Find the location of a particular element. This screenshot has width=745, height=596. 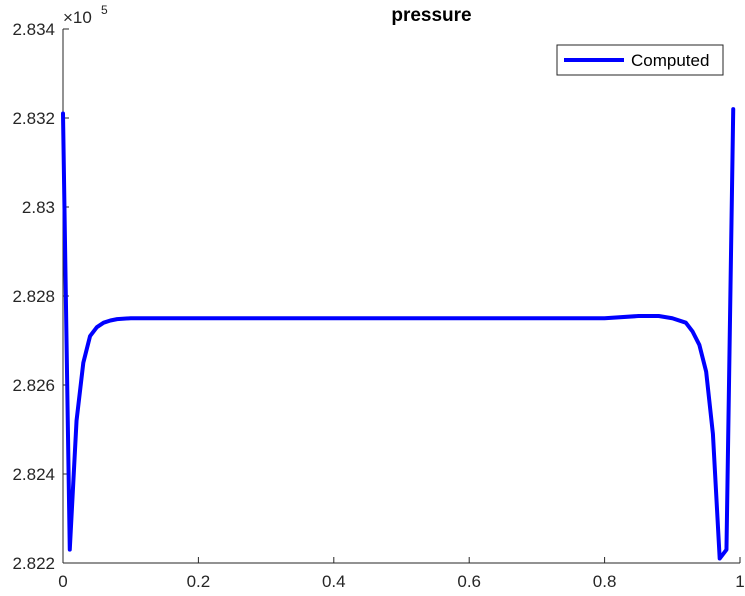

x-tick-label: 0.8 is located at coordinates (605, 581).